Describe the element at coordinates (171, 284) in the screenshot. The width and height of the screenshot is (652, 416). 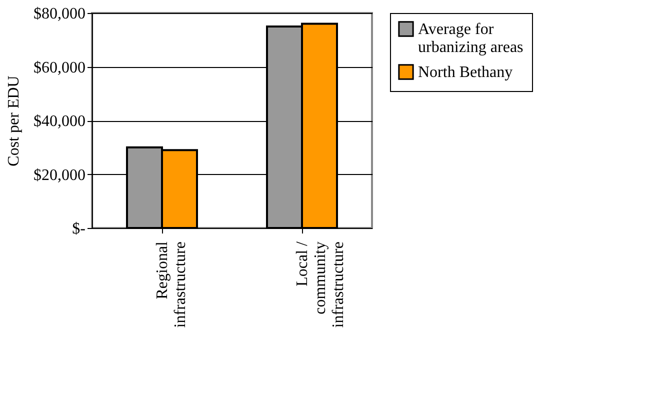
I see `x-tick-label: Regional infrastructure` at that location.